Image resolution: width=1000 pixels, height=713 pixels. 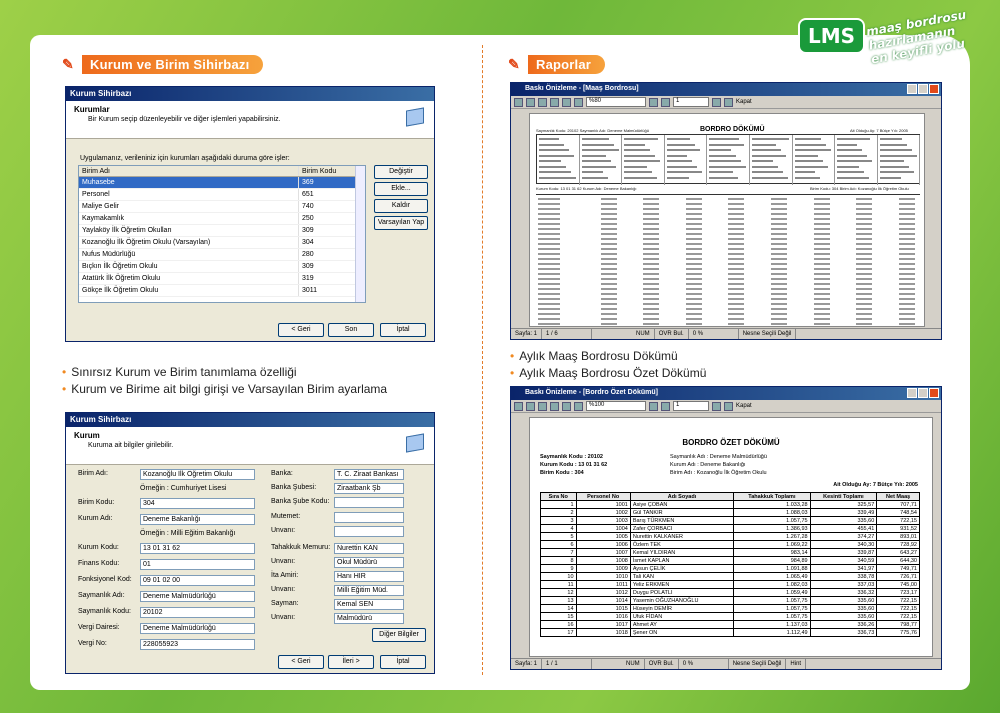 I want to click on unit-name: Gökçe İlk Öğretim Okulu, so click(x=189, y=290).